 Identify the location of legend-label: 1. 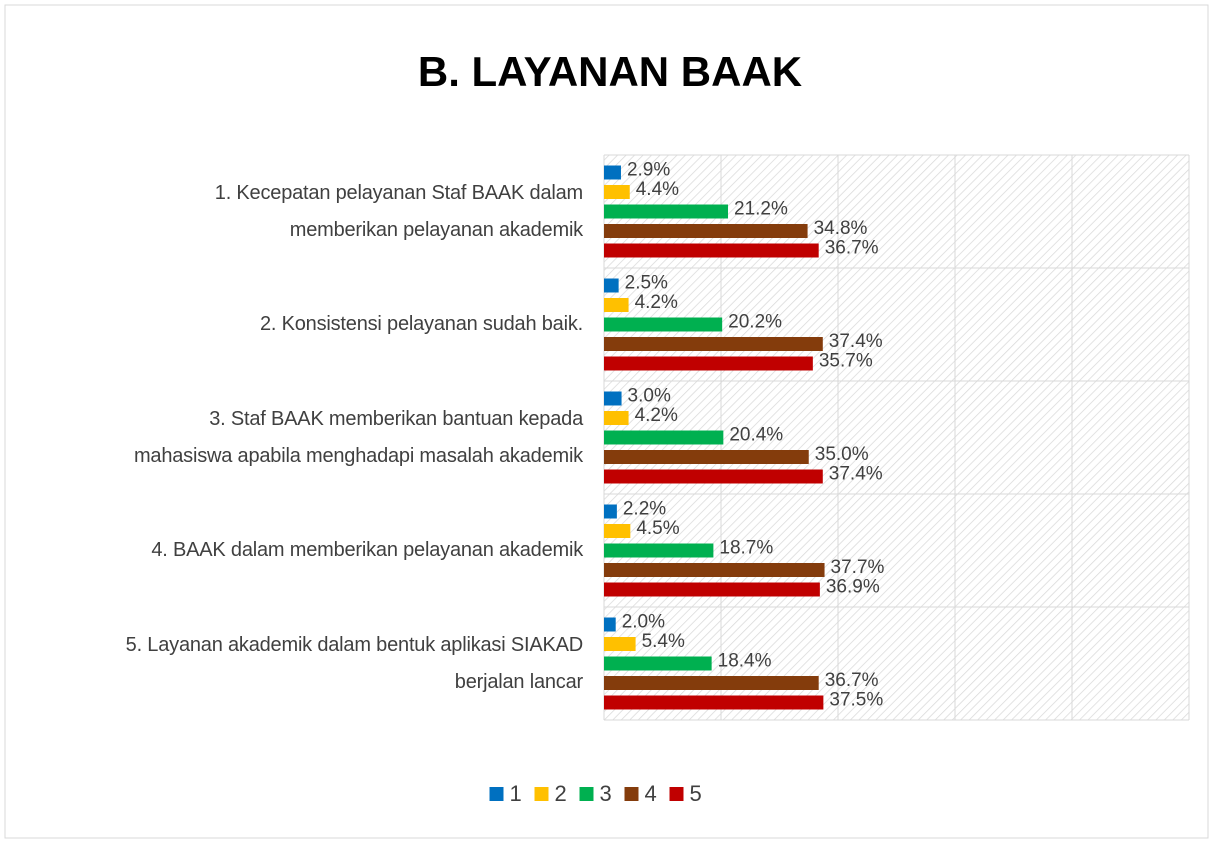
(516, 793).